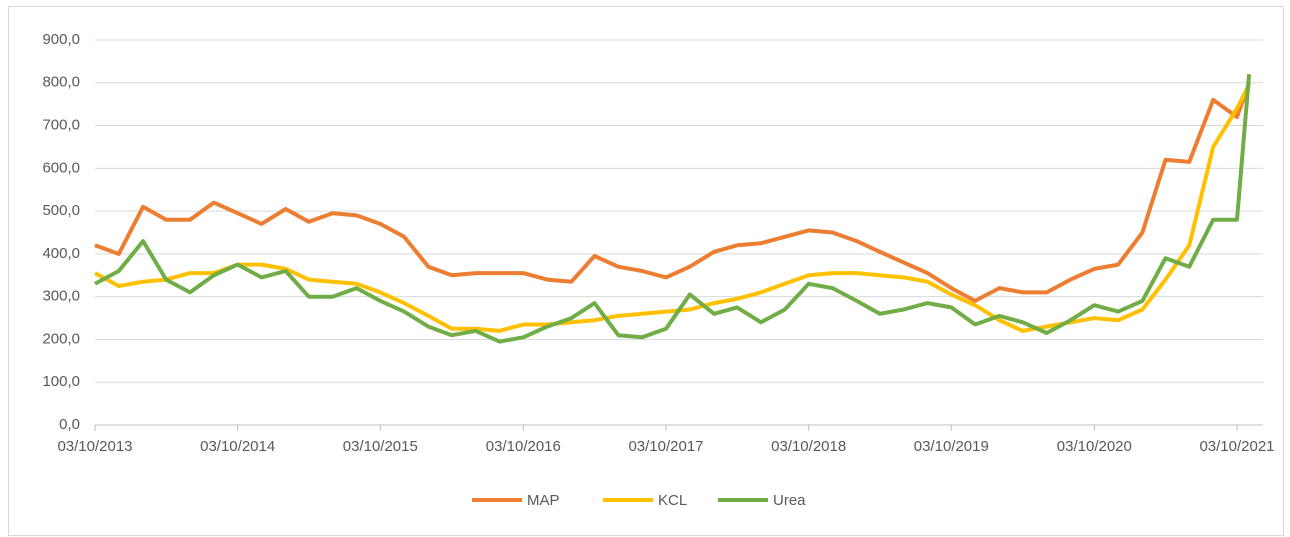 The height and width of the screenshot is (537, 1290). I want to click on y-tick-label: 0,0, so click(69, 424).